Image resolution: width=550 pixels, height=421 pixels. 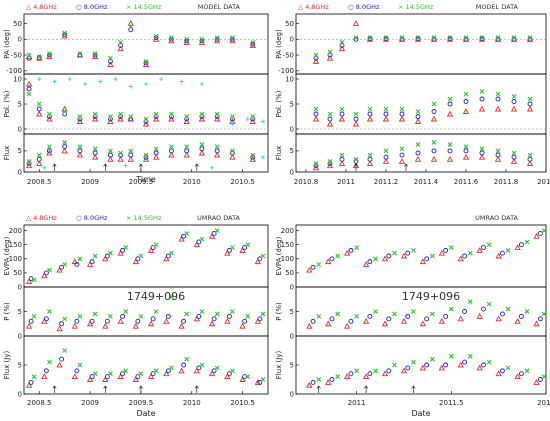 I want to click on panel-3: 0 5 Flux, so click(x=411, y=154).